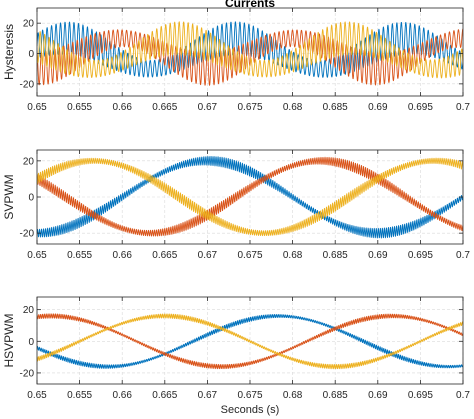  I want to click on x-axis-label: Seconds (s), so click(250, 410).